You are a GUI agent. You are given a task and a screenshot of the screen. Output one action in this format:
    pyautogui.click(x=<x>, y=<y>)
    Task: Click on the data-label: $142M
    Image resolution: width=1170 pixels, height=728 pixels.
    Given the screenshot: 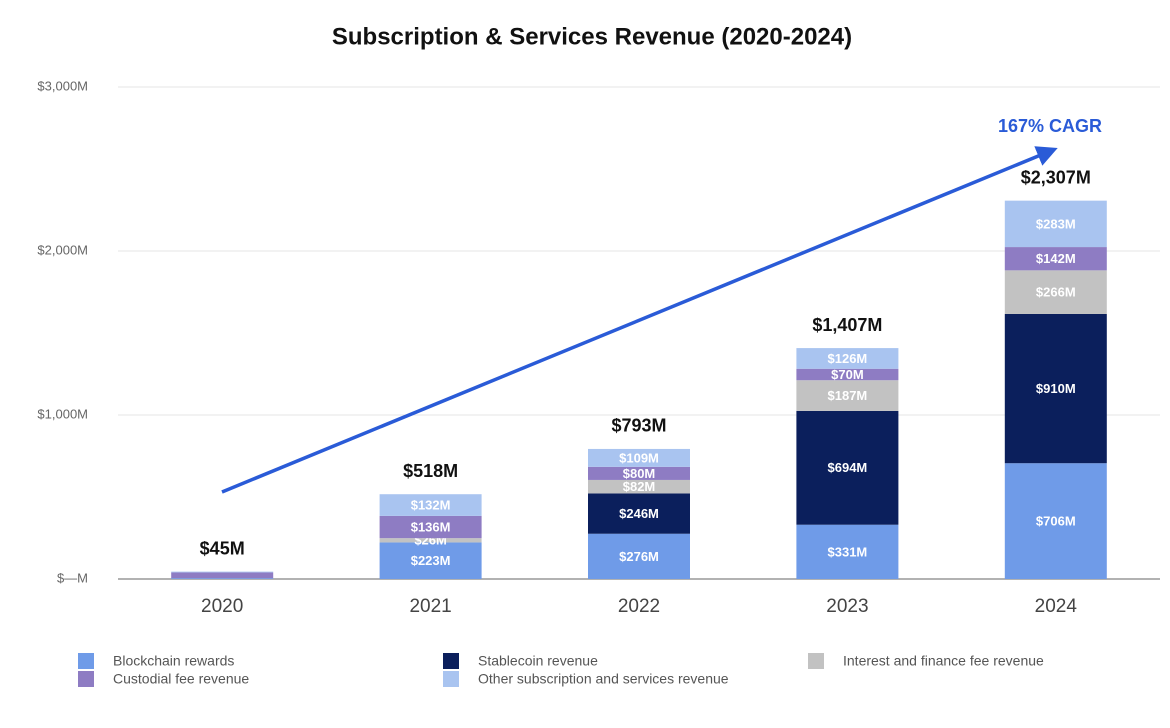 What is the action you would take?
    pyautogui.click(x=1056, y=258)
    